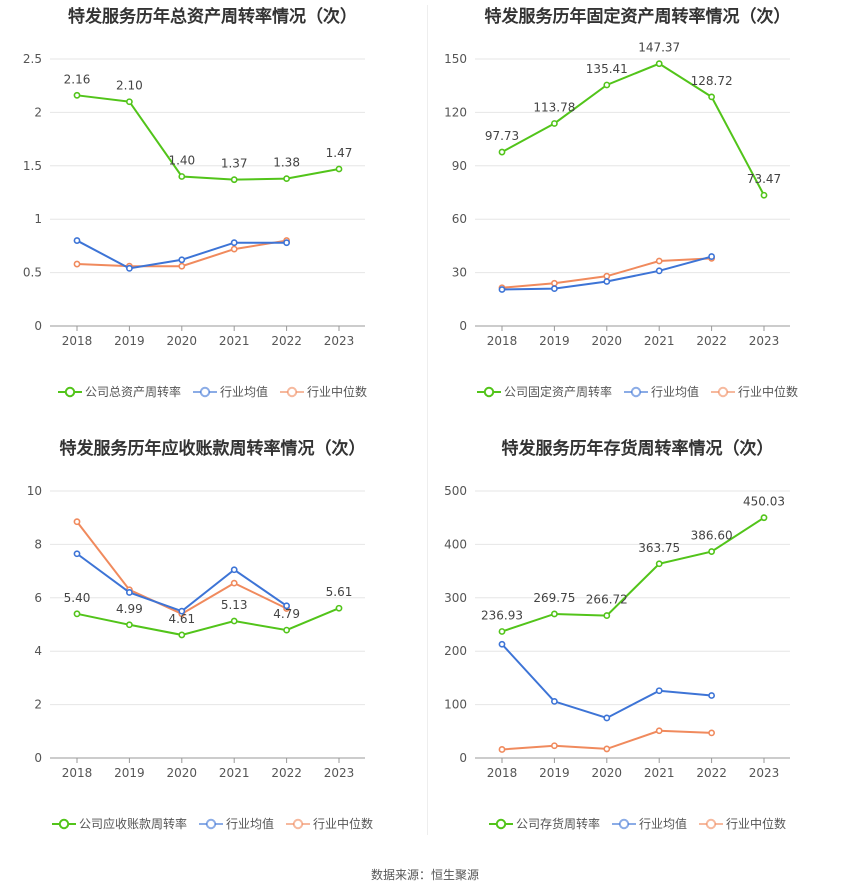 The width and height of the screenshot is (850, 890). I want to click on y-tick-label: 4, so click(38, 651).